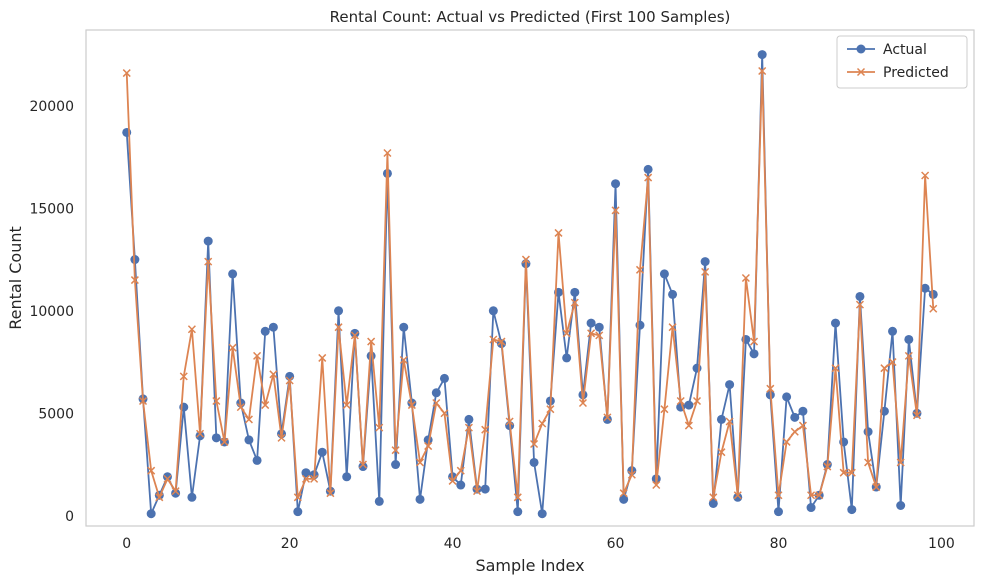 Image resolution: width=984 pixels, height=584 pixels. Describe the element at coordinates (51, 312) in the screenshot. I see `y-ticks: 0 5000 10000 15000 20000` at that location.